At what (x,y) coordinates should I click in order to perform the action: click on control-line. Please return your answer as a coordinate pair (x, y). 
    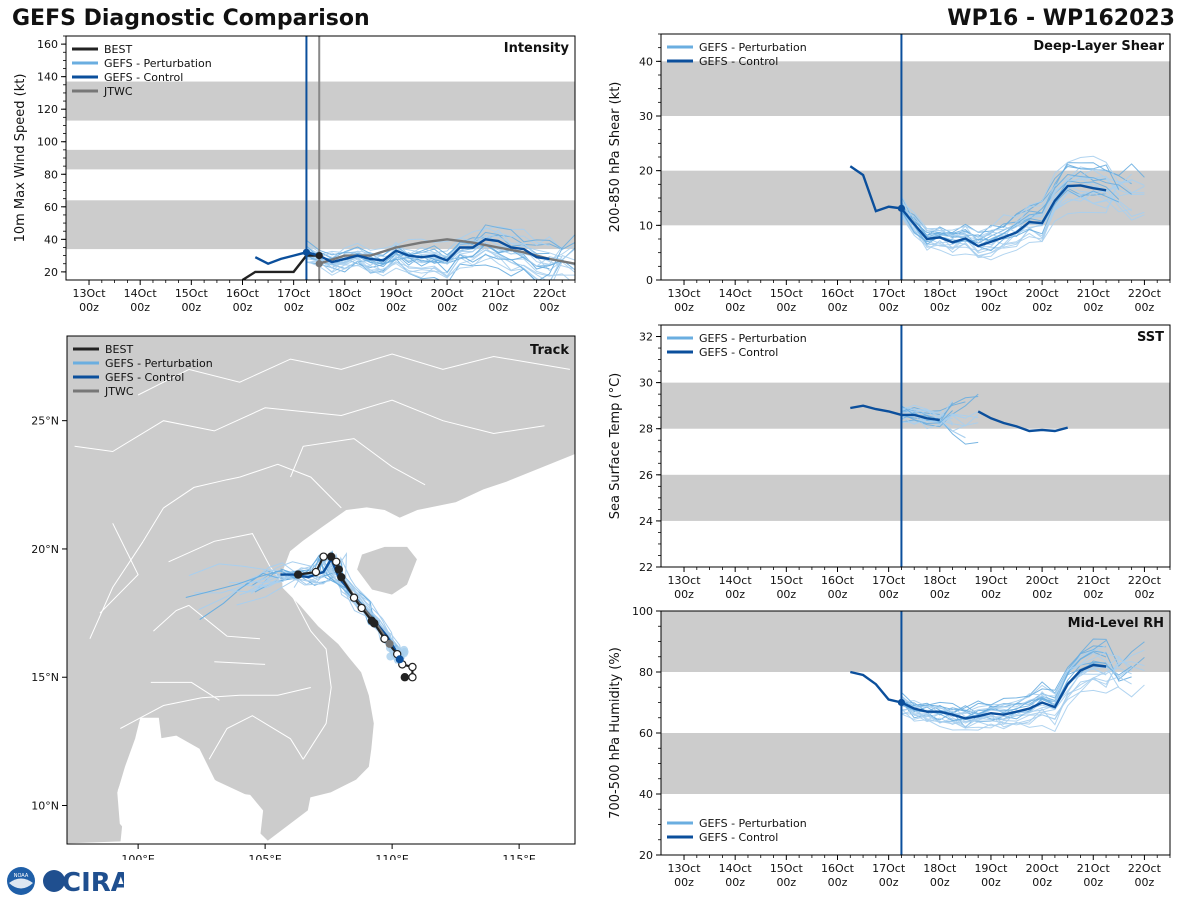
    Looking at the image, I should click on (1023, 421).